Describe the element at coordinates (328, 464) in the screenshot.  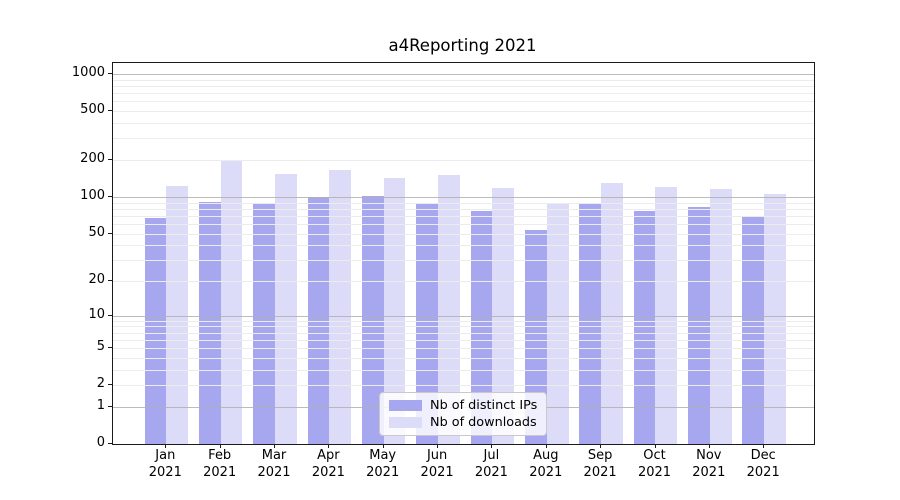
I see `x-tick-label: Apr 2021` at that location.